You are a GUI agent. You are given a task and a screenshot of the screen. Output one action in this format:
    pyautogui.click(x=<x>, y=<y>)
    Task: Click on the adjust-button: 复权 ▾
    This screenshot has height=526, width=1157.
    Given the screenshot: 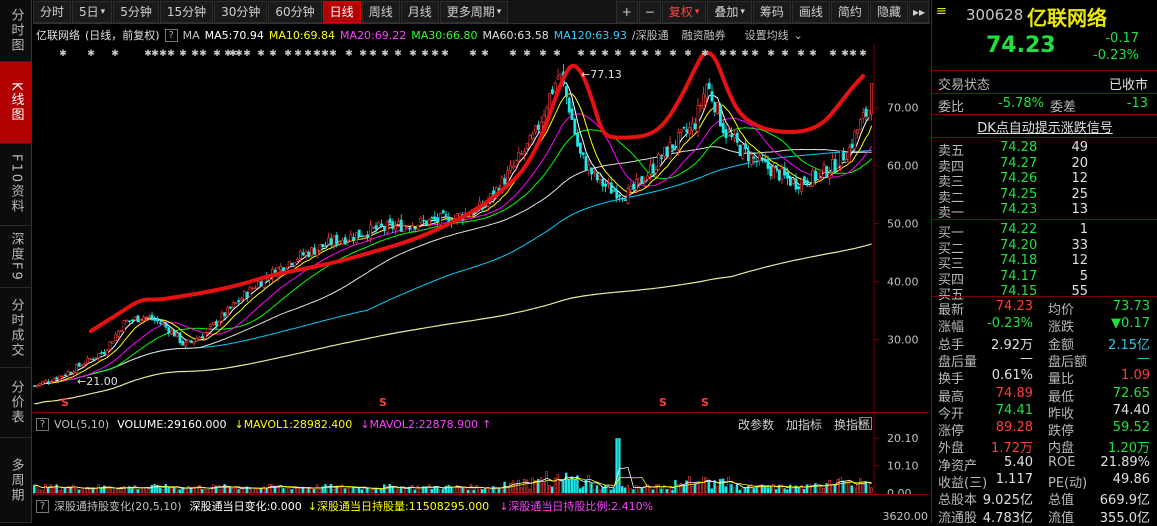 What is the action you would take?
    pyautogui.click(x=684, y=11)
    